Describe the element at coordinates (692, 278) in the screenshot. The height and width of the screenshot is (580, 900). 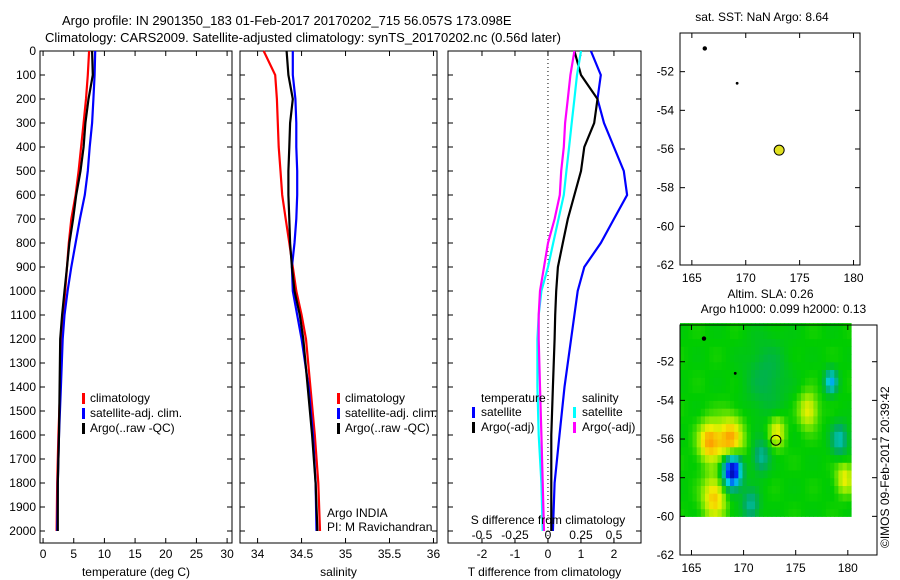
I see `x-tick-label: 165` at that location.